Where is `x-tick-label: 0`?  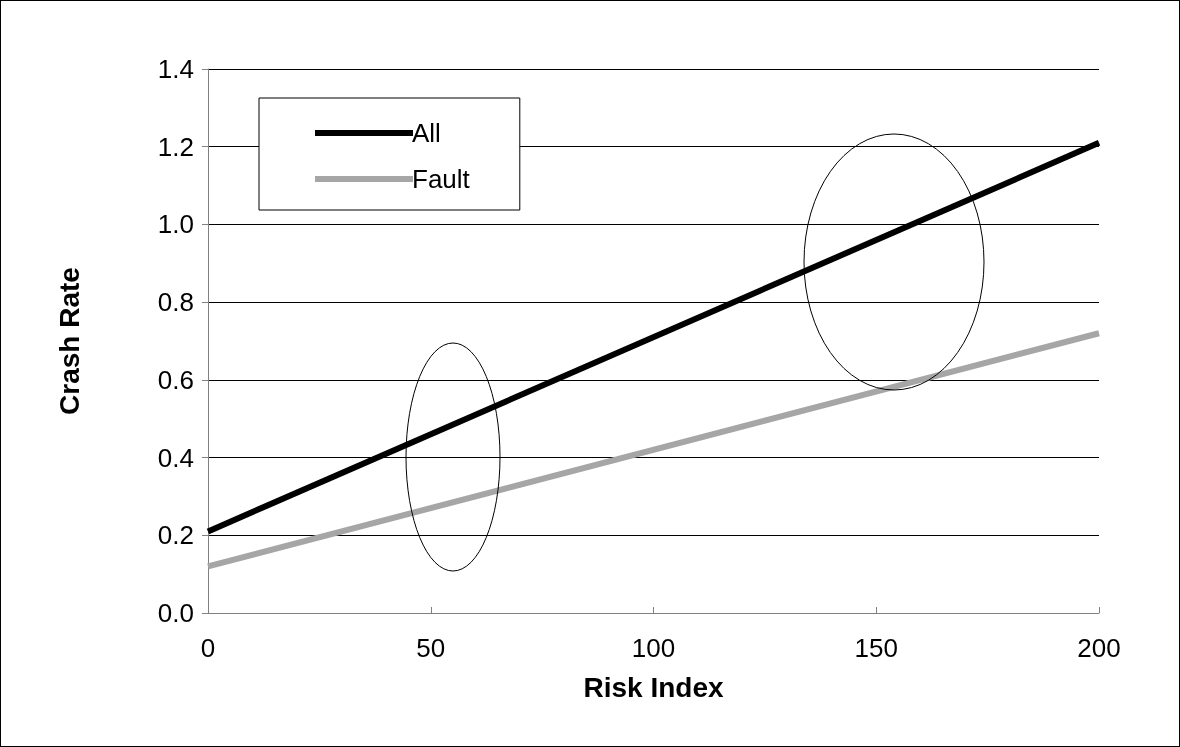 x-tick-label: 0 is located at coordinates (208, 648).